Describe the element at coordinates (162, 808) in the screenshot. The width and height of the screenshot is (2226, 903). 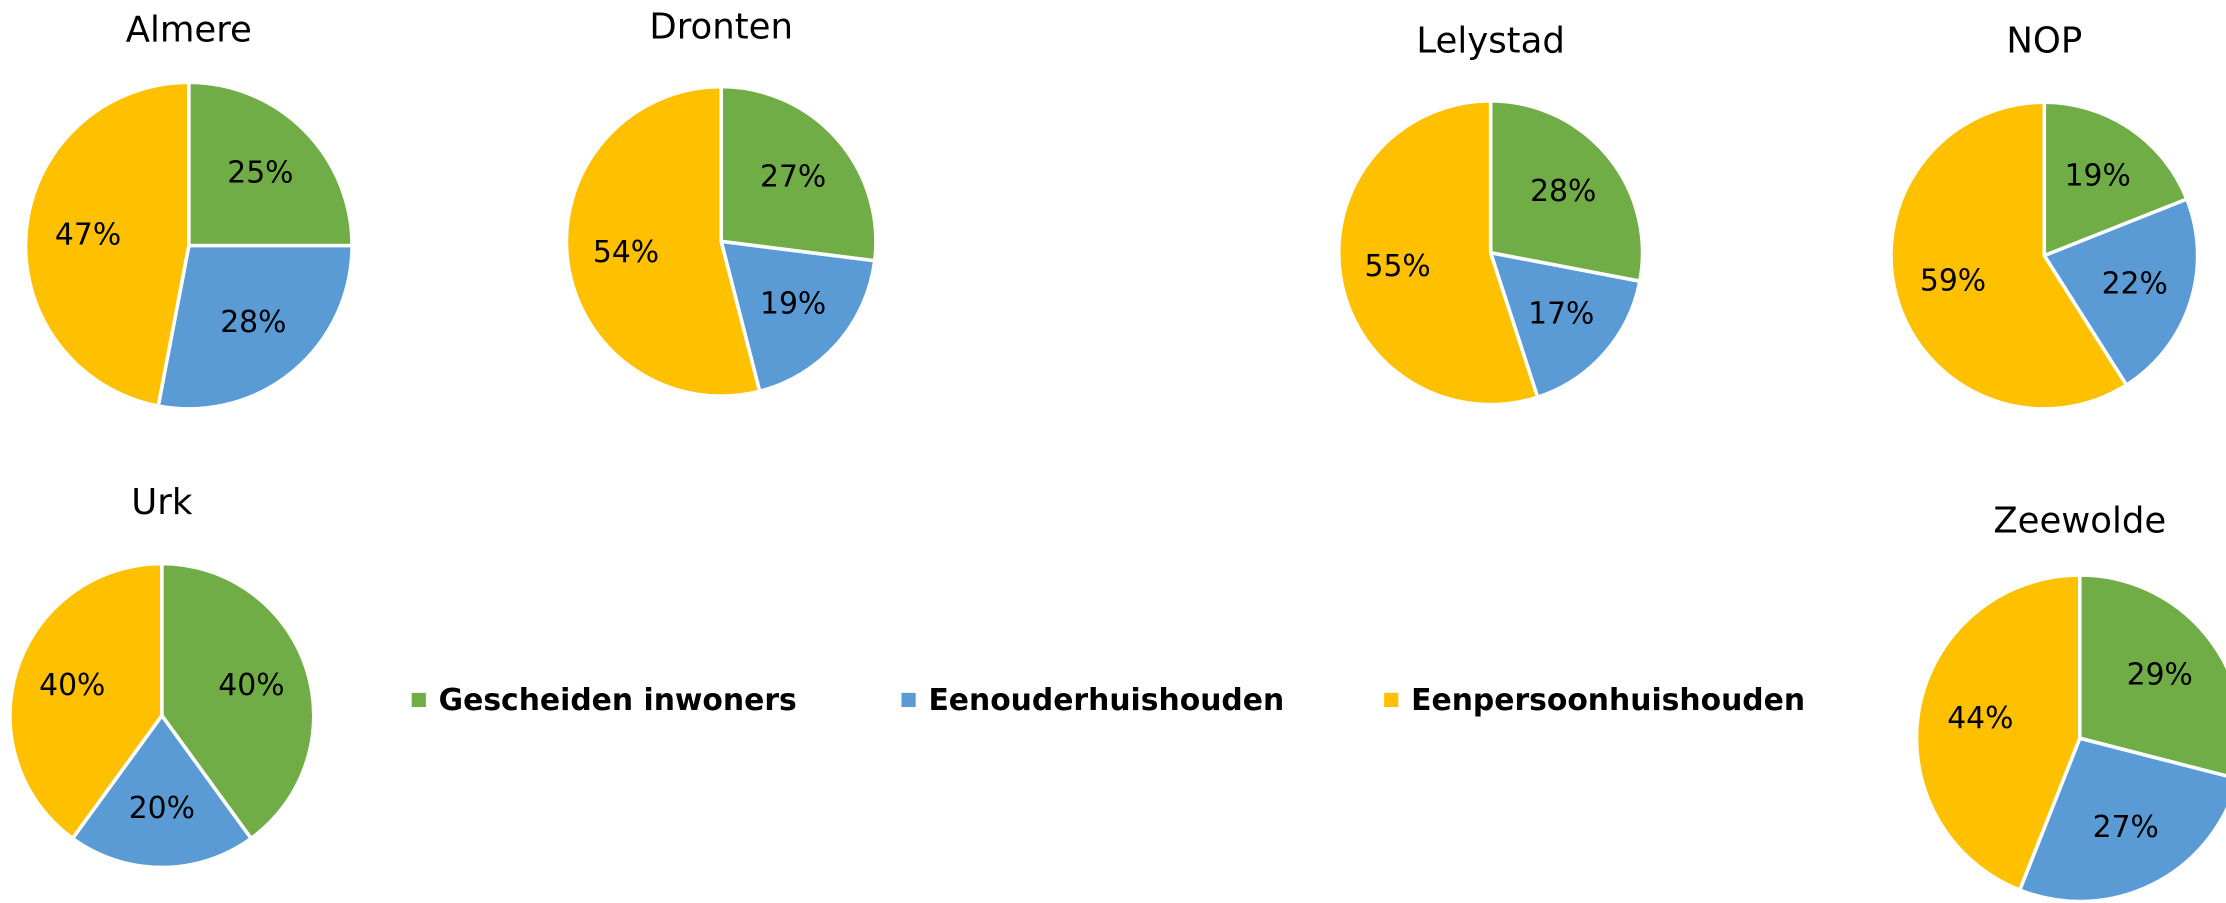
I see `data-label: 20%` at that location.